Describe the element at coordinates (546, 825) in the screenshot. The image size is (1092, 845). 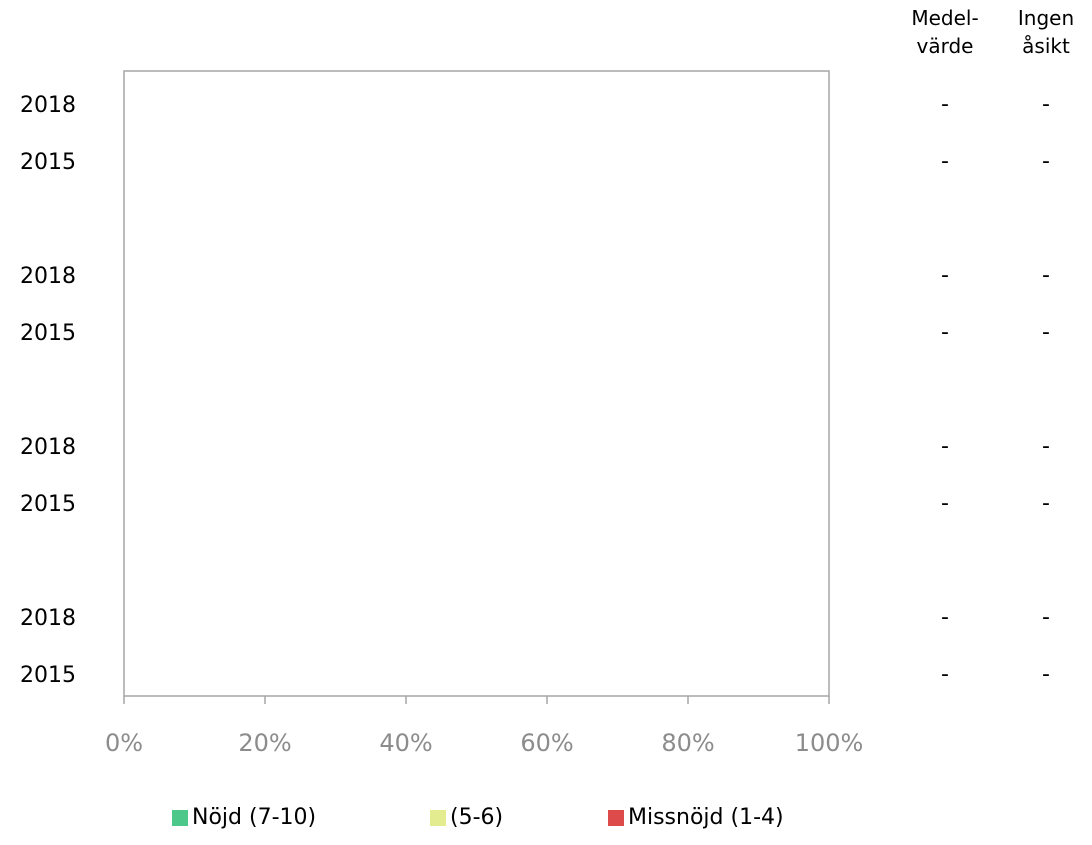
I see `legend: Nöjd (7-10) (5-6) Missnöjd (1-4)` at that location.